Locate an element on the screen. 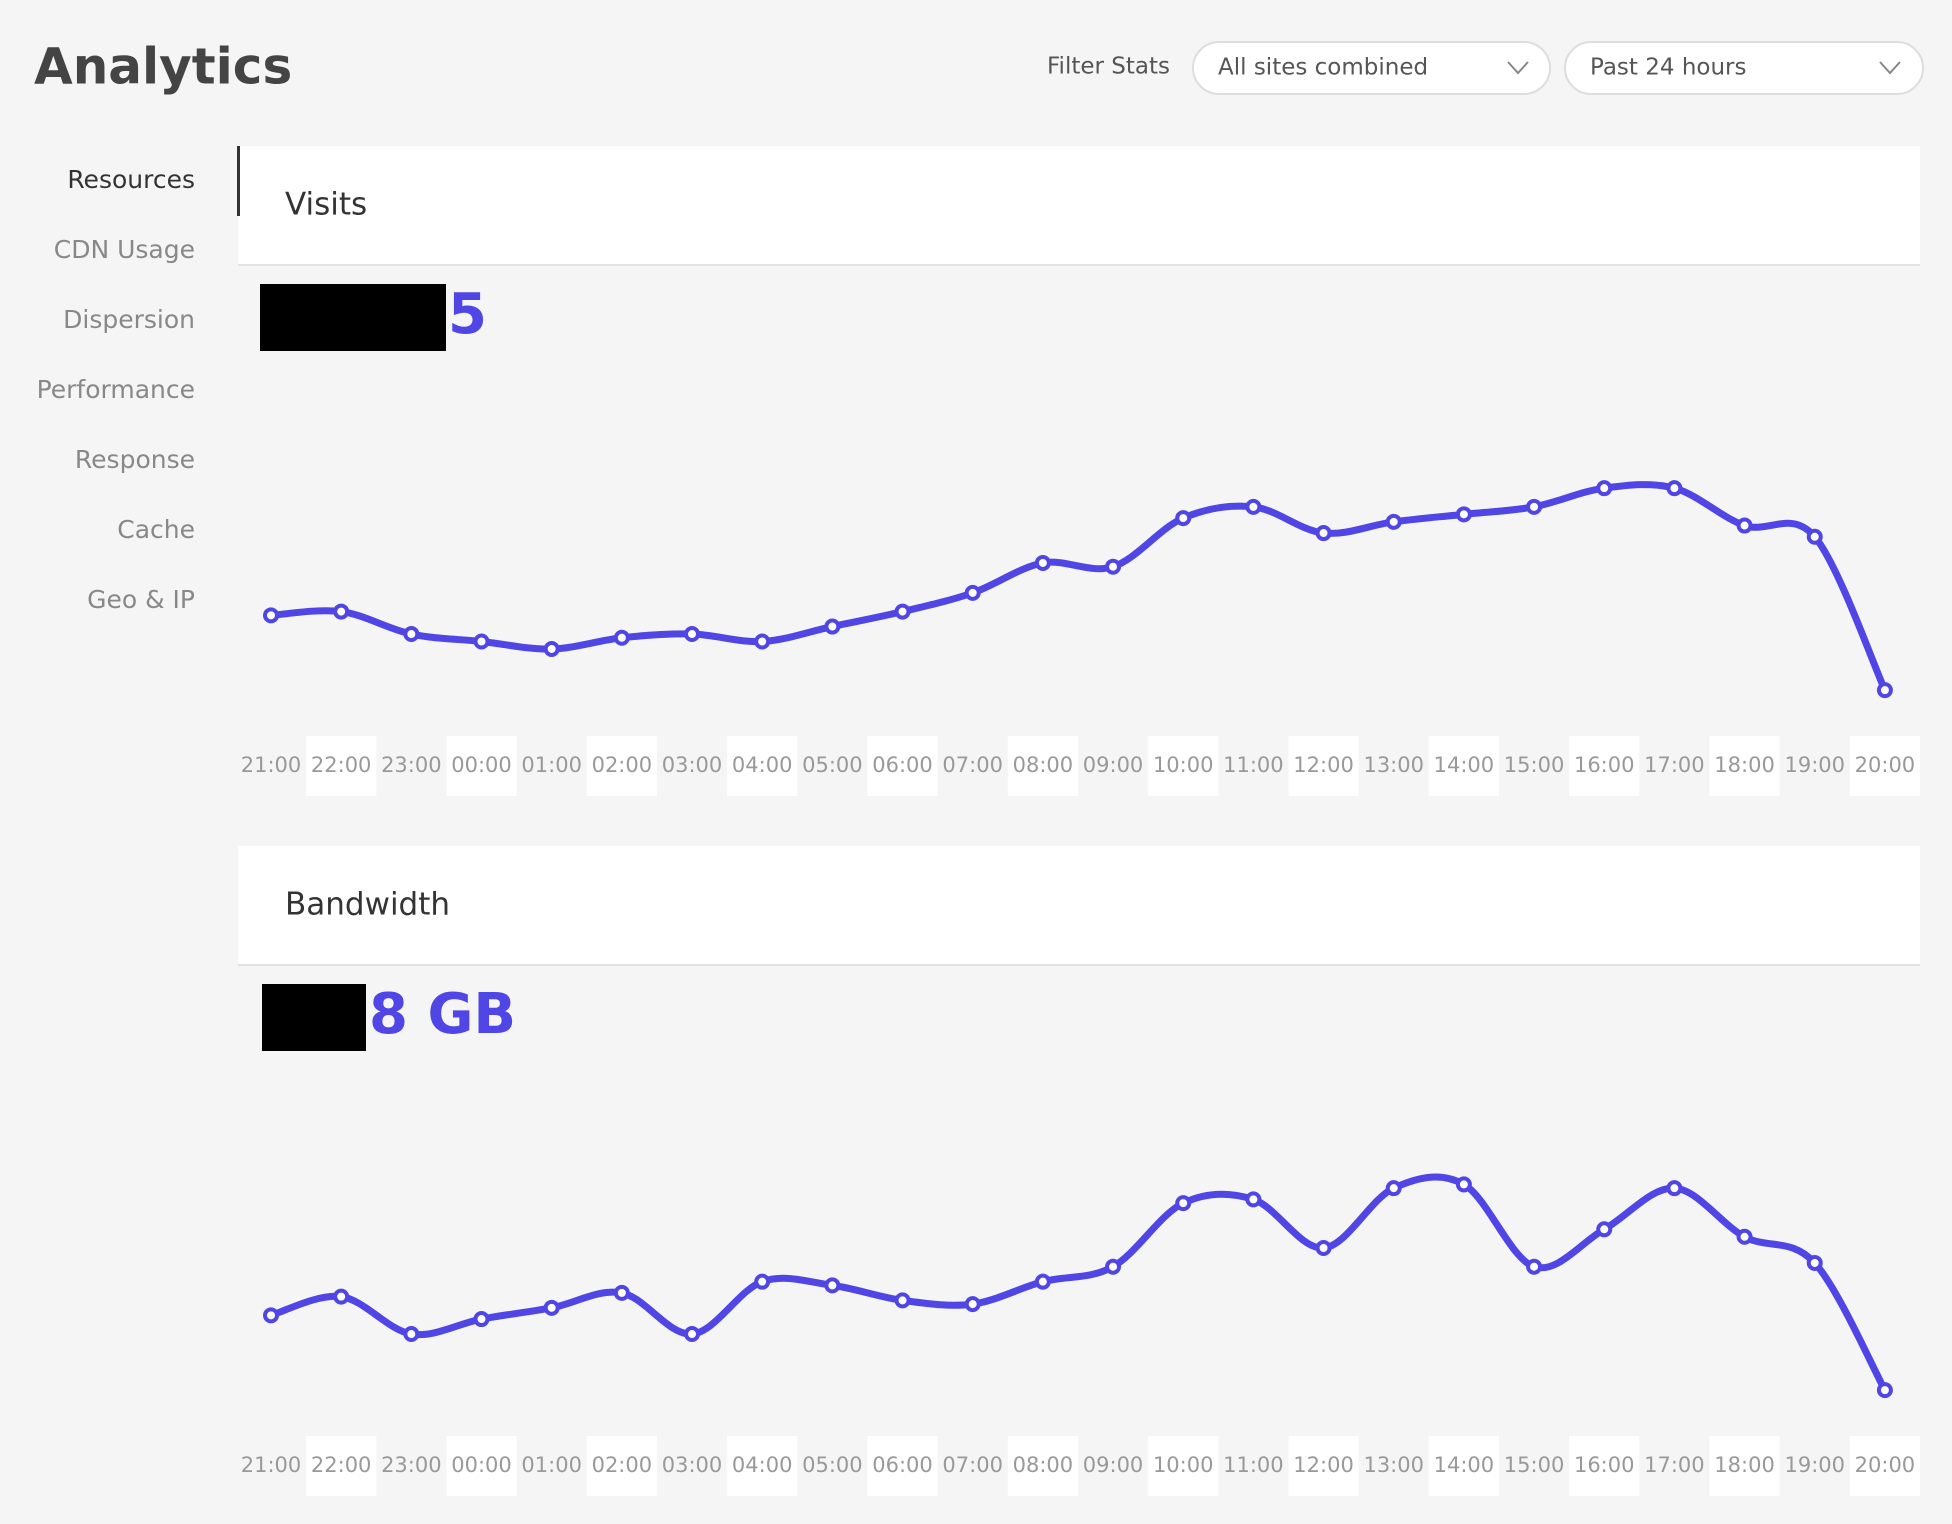 This screenshot has width=1952, height=1524. time-dropdown: Past 24 hours is located at coordinates (1744, 68).